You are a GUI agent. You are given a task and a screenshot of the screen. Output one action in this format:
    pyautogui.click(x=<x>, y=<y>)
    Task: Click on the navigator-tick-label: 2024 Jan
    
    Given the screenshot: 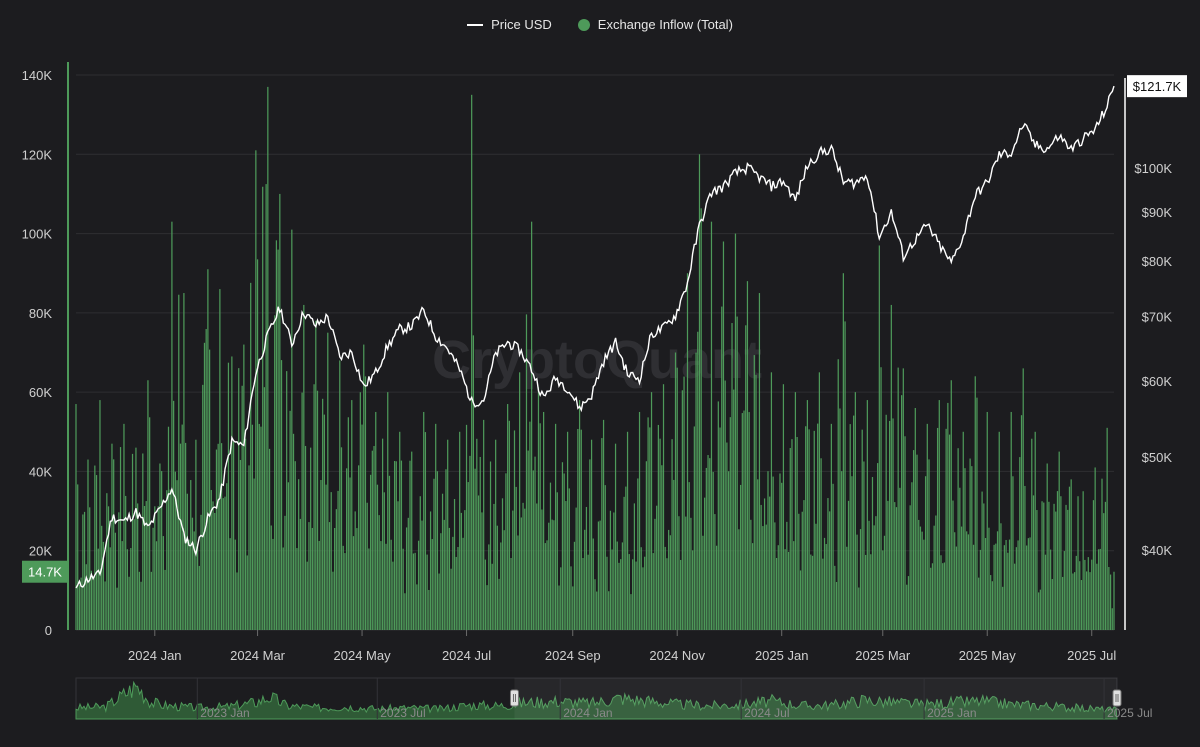 What is the action you would take?
    pyautogui.click(x=587, y=713)
    